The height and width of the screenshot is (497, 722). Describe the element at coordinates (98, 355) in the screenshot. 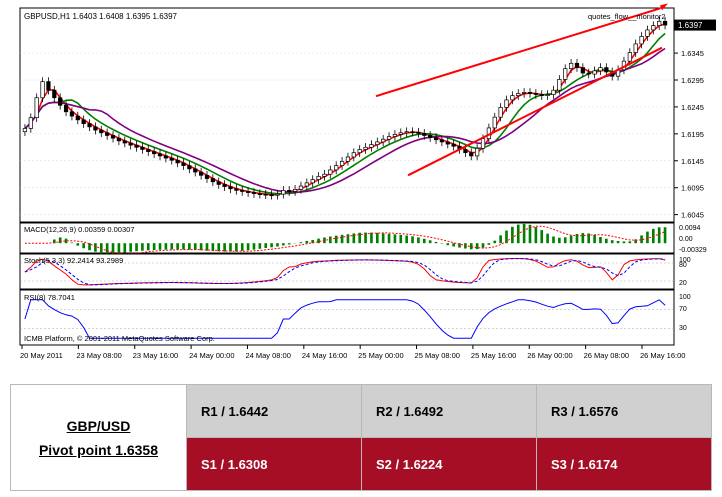

I see `time-tick-label: 23 May 08:00` at that location.